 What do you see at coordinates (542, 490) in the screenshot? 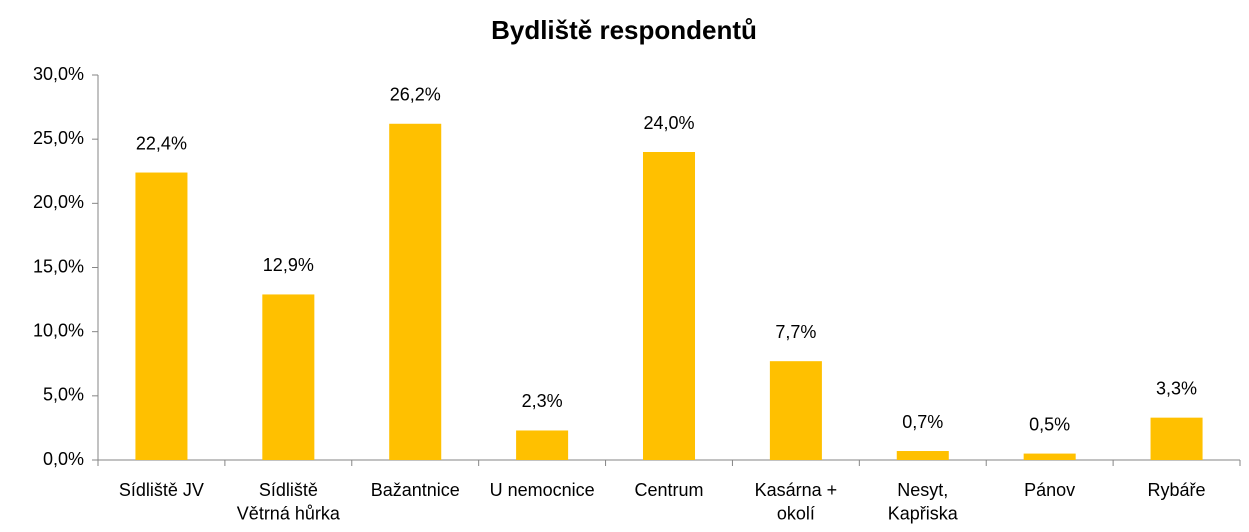
I see `x-tick-label: U nemocnice` at bounding box center [542, 490].